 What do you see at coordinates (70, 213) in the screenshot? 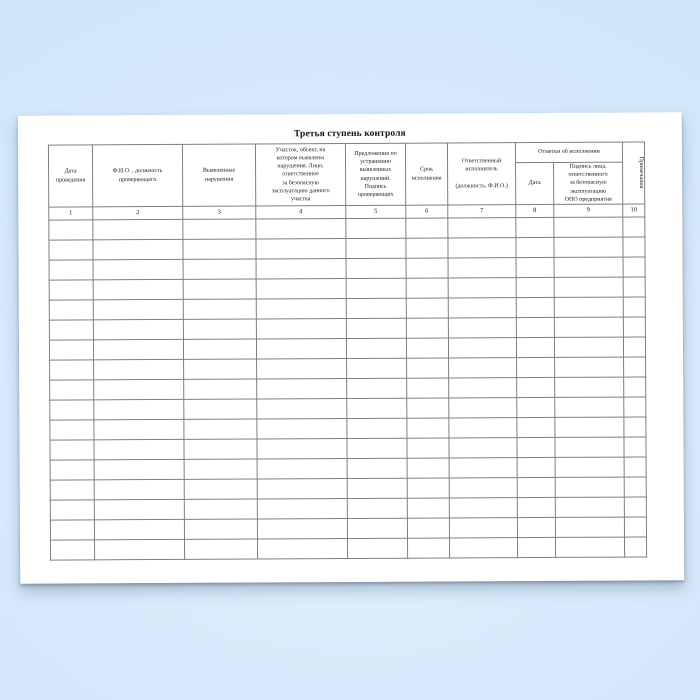
I see `column-number: 1` at bounding box center [70, 213].